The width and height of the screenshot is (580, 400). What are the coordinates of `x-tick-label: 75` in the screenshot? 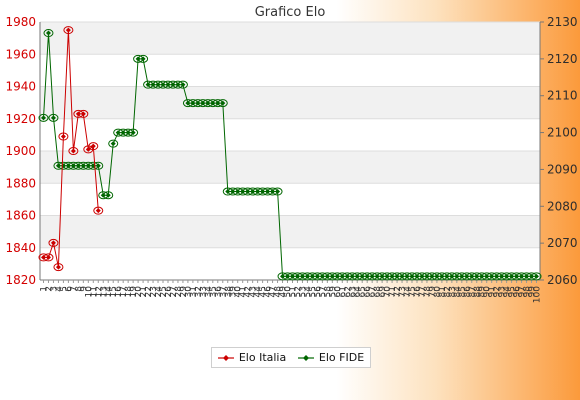 It's located at (413, 291).